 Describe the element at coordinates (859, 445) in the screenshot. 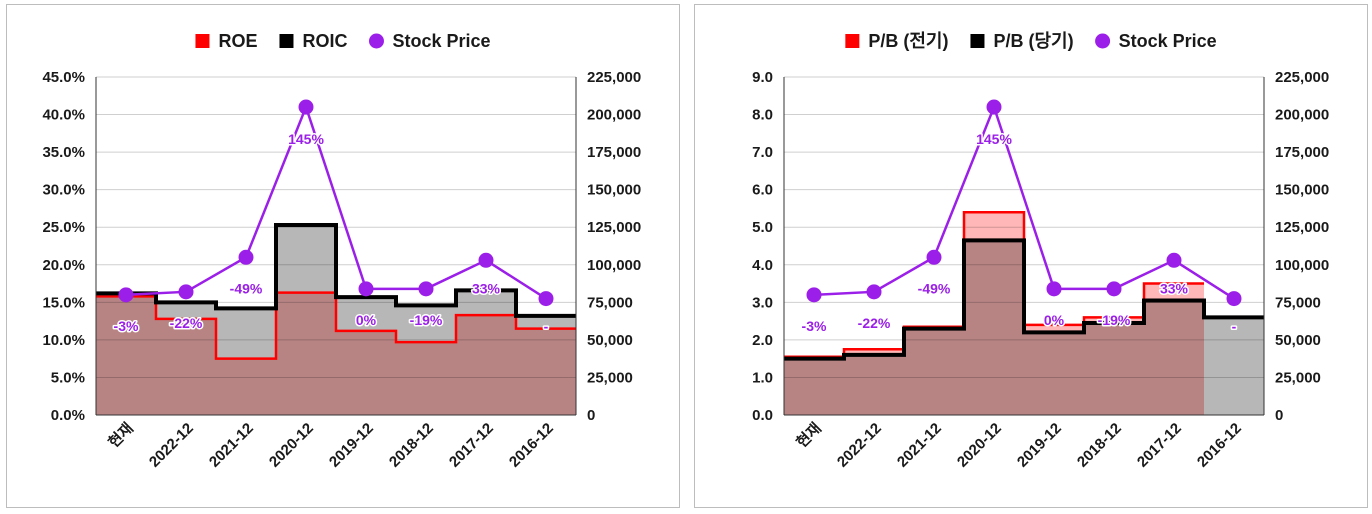

I see `chart-1-x-tick-label: 2022-12` at that location.